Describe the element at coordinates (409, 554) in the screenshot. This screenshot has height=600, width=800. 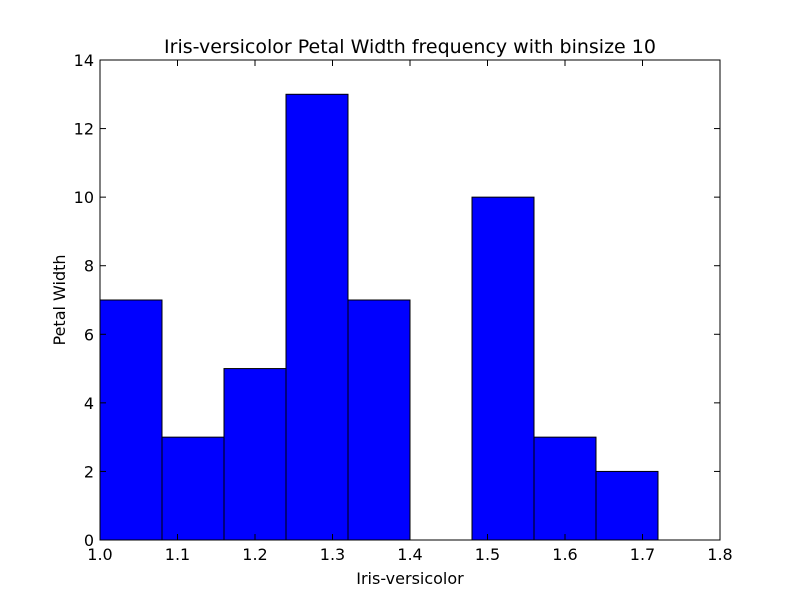
I see `x-tick-label: 1.4` at that location.